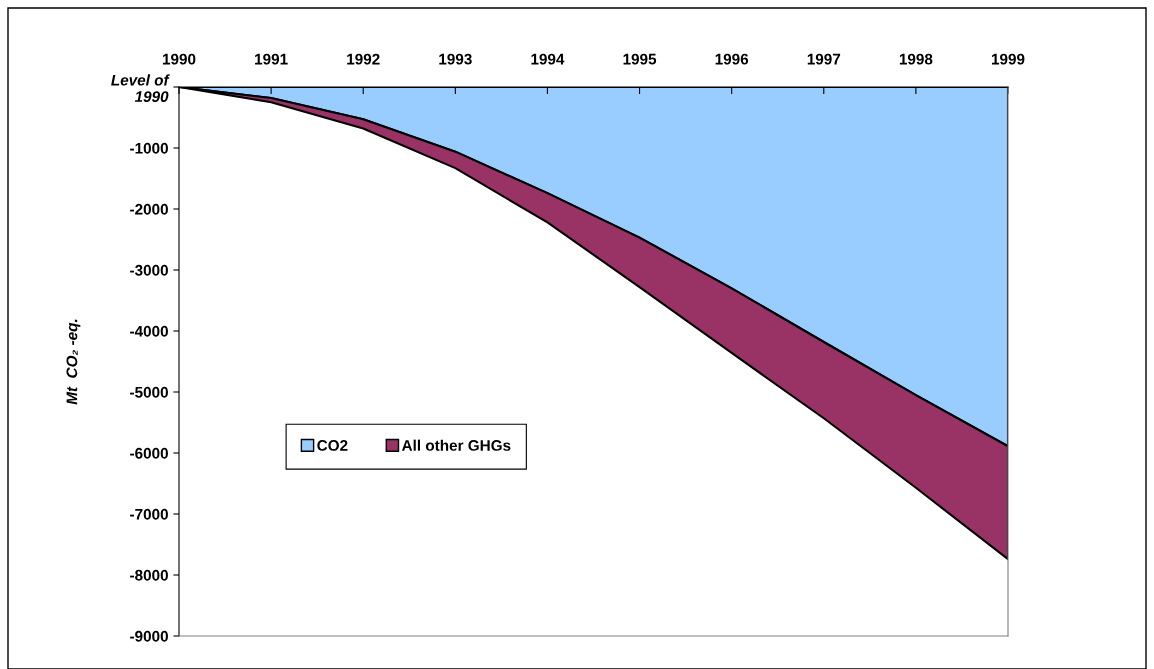 The width and height of the screenshot is (1154, 669). Describe the element at coordinates (149, 270) in the screenshot. I see `y-tick-label: -3000` at that location.